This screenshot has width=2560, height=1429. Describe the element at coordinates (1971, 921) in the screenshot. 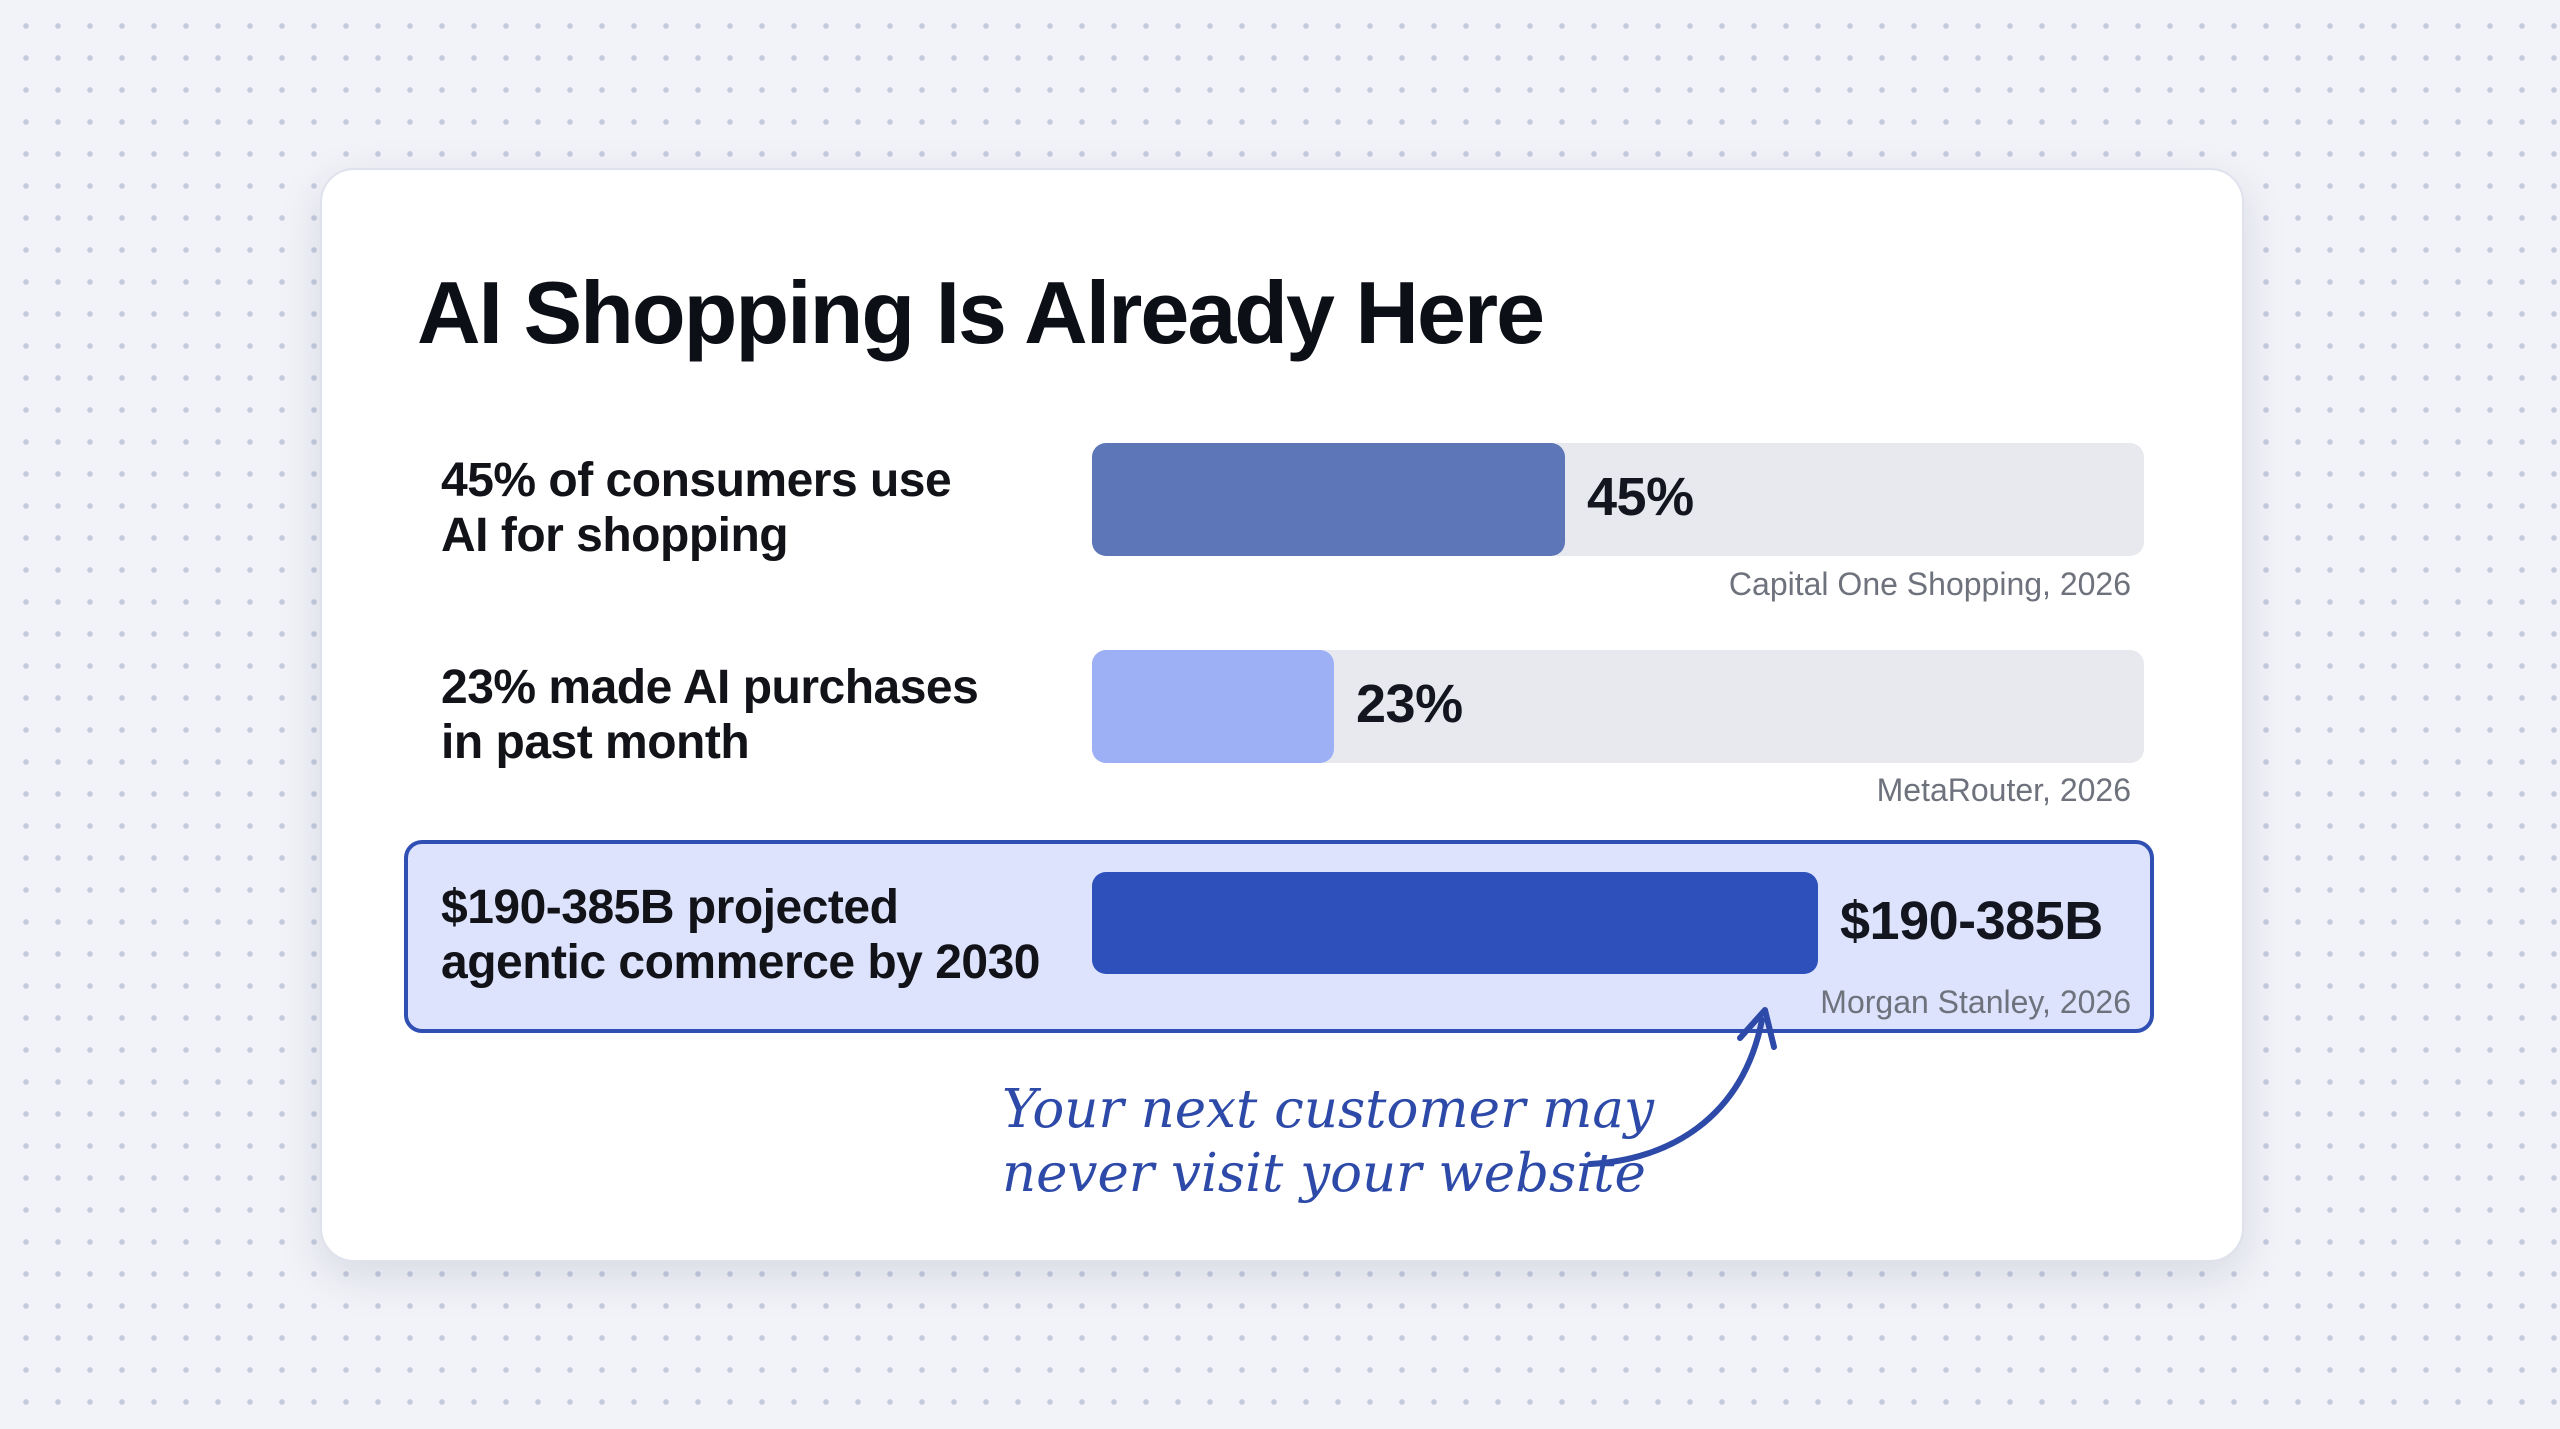

I see `bar-value-label: $190-385B` at that location.